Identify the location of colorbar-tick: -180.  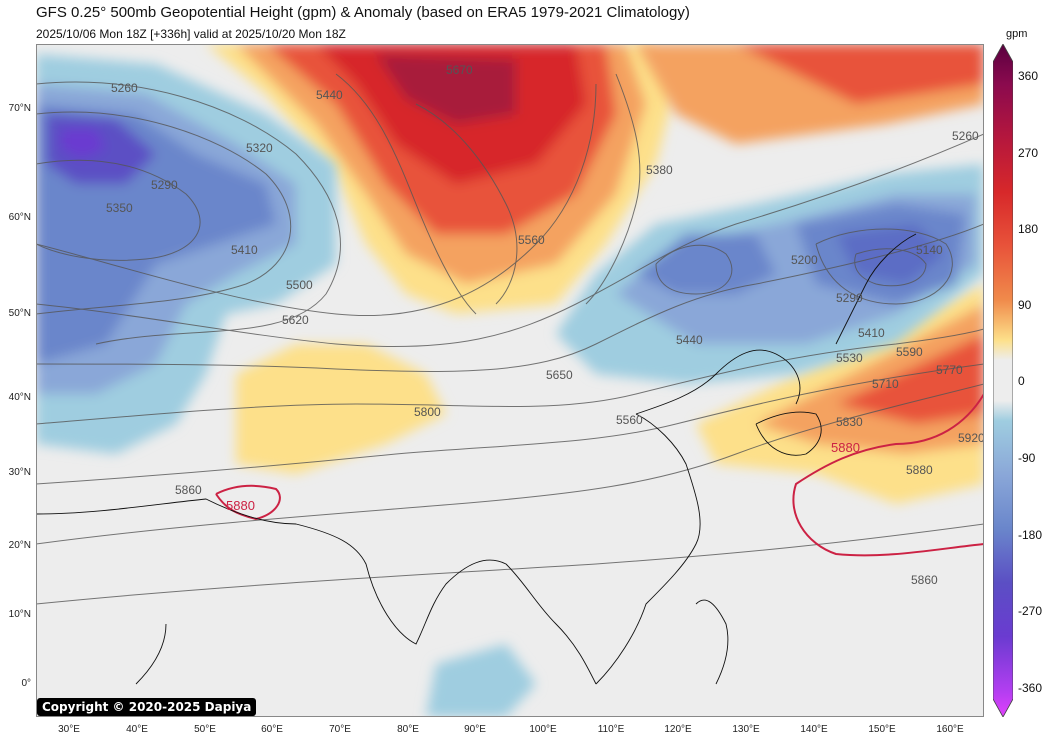
(1030, 535).